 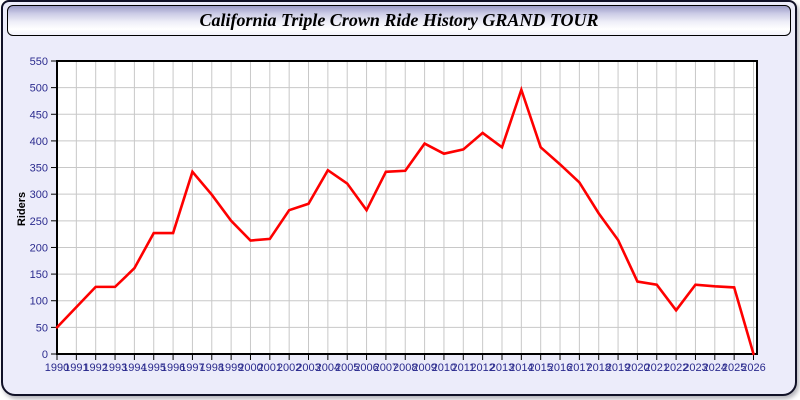 I want to click on x-tick-label: 1992, so click(x=95, y=368).